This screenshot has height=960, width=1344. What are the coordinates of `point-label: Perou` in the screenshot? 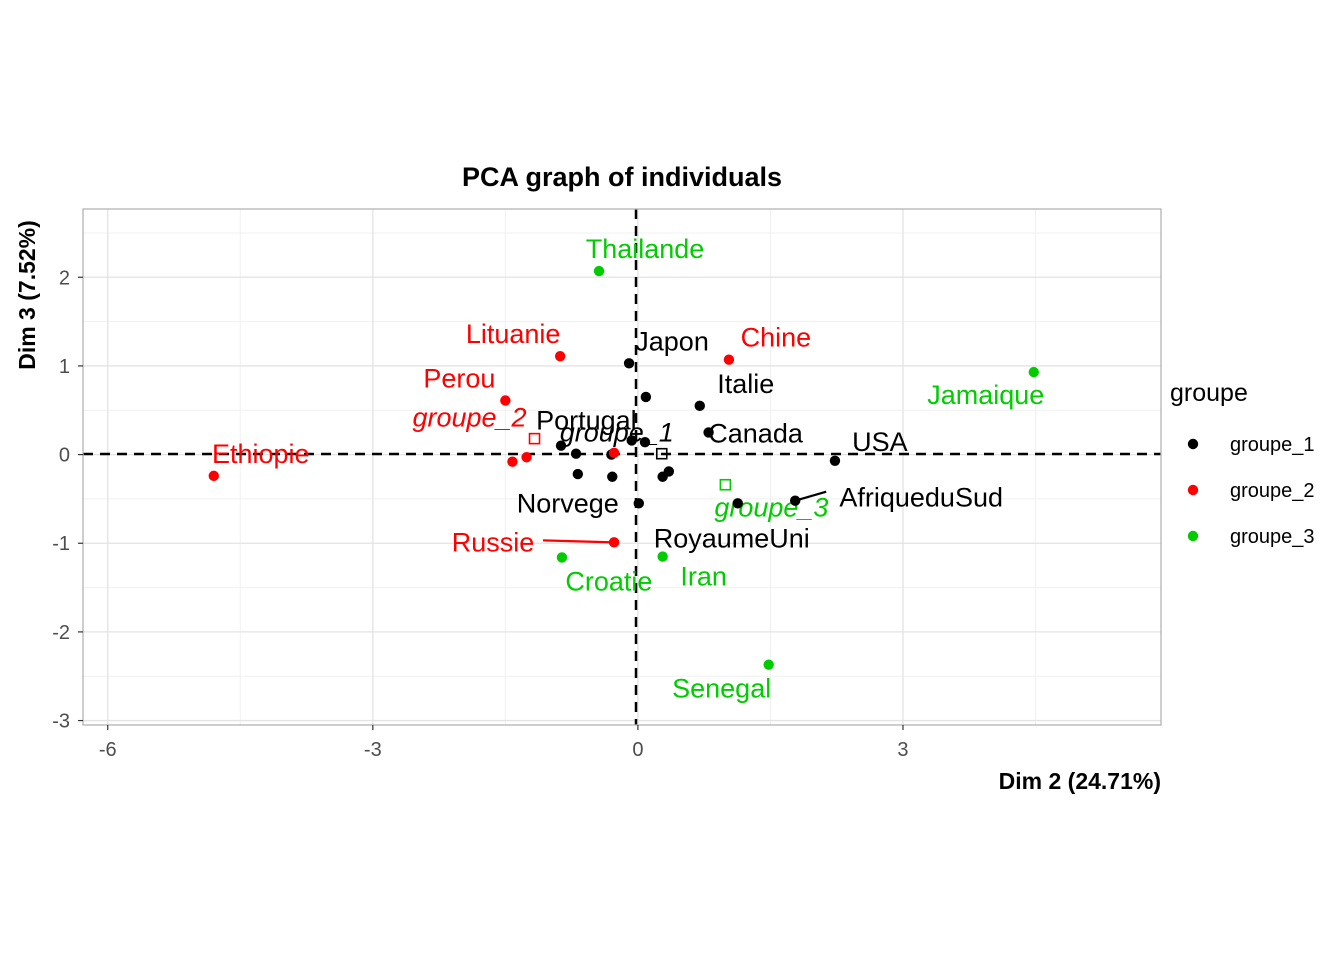 It's located at (459, 379).